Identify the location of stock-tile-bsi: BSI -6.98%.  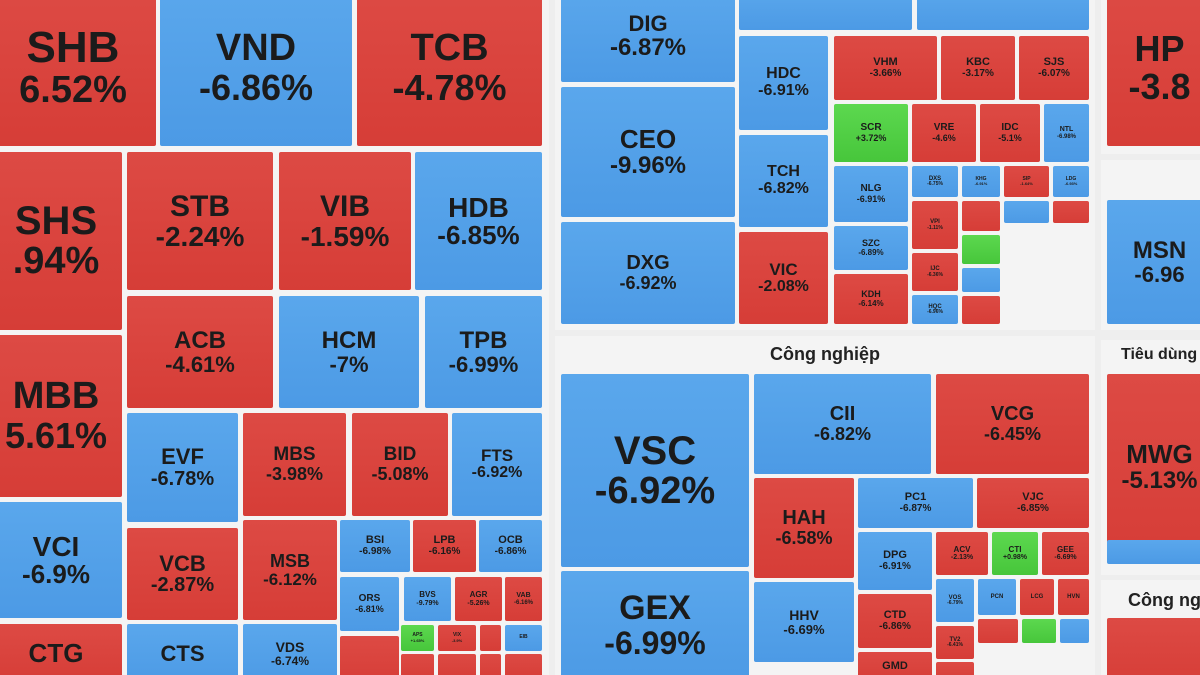
(375, 546).